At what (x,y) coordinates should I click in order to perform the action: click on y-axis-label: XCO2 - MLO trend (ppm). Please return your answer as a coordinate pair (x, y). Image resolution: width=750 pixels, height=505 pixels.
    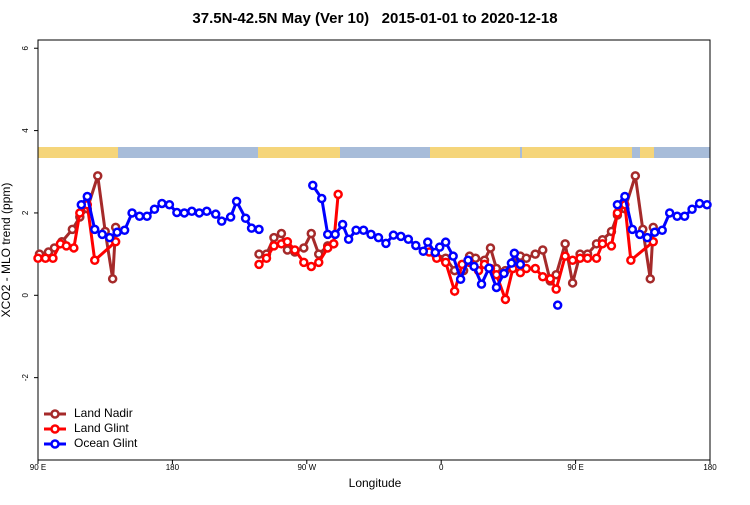
    Looking at the image, I should click on (6, 250).